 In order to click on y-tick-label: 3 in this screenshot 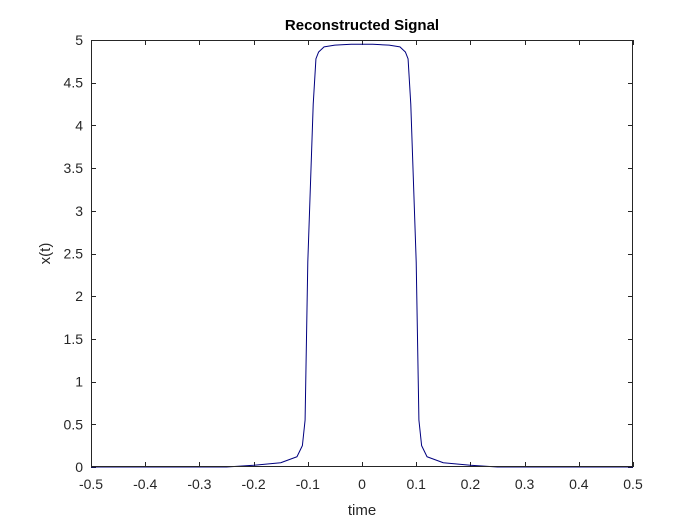, I will do `click(79, 211)`.